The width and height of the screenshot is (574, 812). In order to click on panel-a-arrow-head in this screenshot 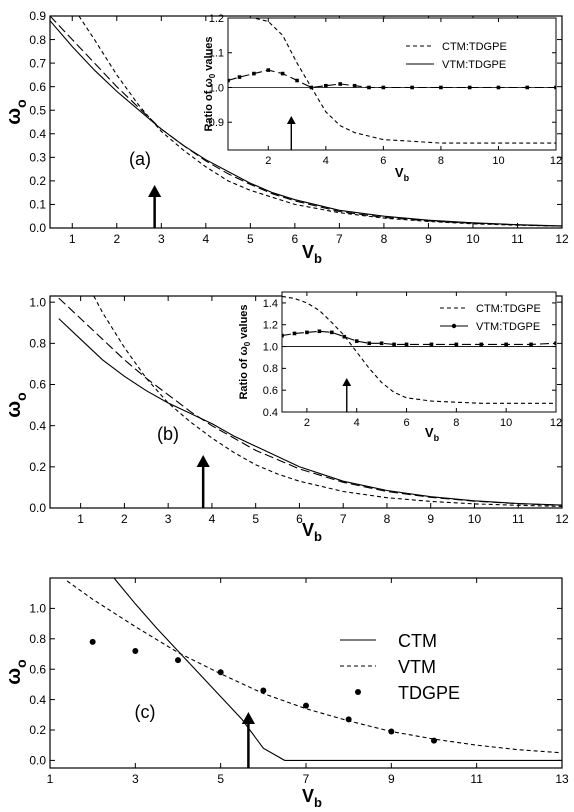, I will do `click(155, 191)`.